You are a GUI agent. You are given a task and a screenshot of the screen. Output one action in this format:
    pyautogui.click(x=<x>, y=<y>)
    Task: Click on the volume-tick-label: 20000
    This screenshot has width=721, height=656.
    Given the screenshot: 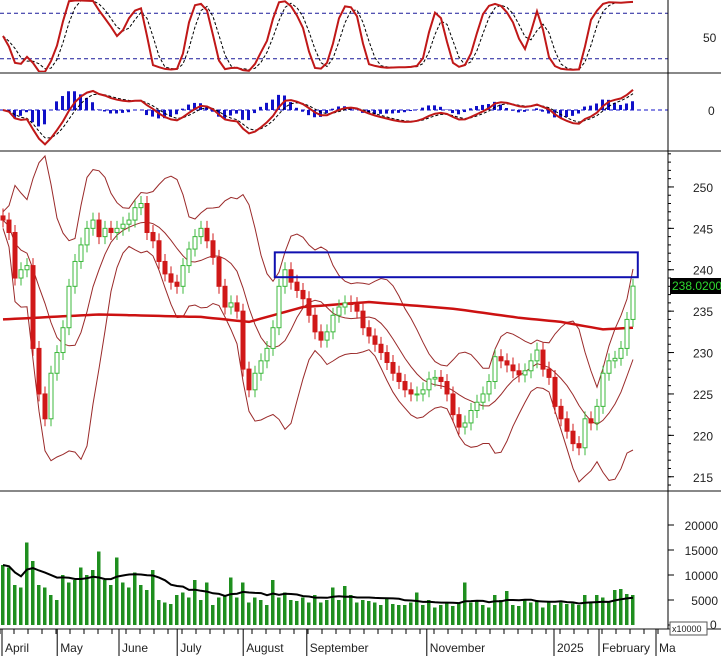 What is the action you would take?
    pyautogui.click(x=702, y=526)
    